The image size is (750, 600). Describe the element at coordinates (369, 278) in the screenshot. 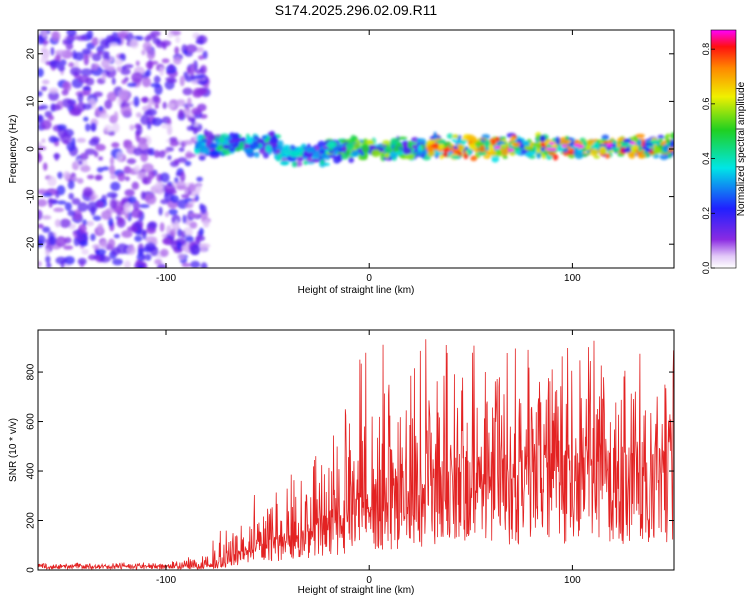

I see `x-tick-label: 0` at that location.